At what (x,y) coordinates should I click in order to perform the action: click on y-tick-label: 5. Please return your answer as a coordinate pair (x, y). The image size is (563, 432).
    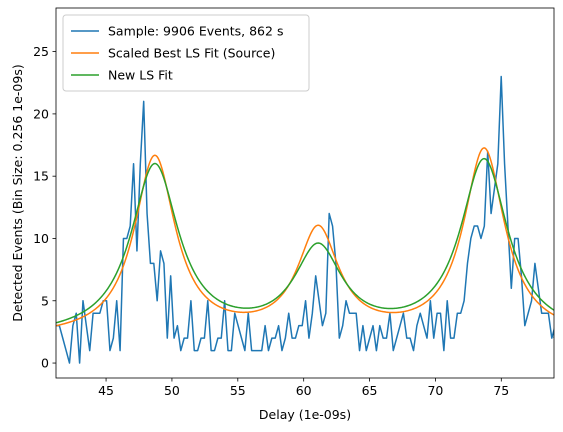
    Looking at the image, I should click on (45, 300).